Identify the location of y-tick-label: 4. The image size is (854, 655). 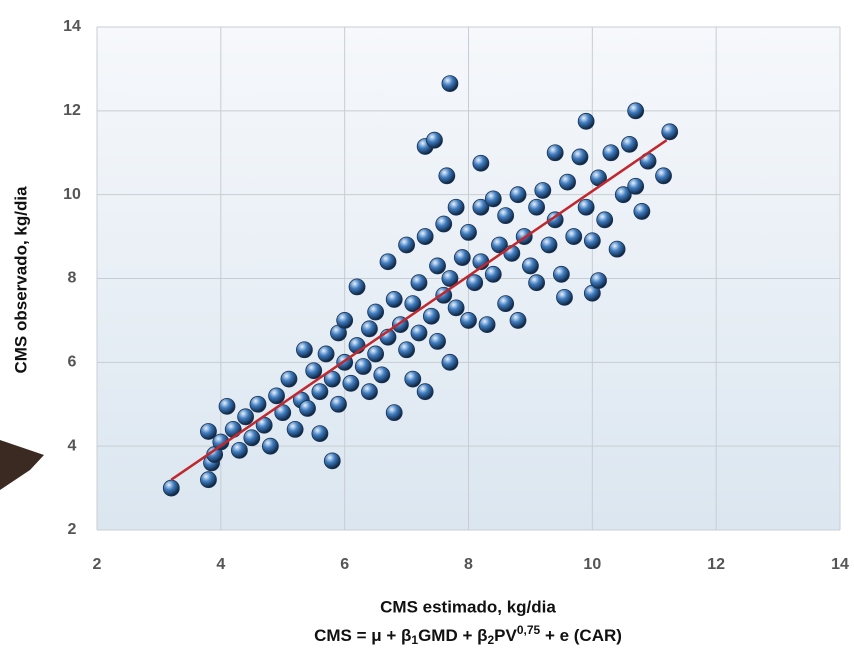
(72, 445).